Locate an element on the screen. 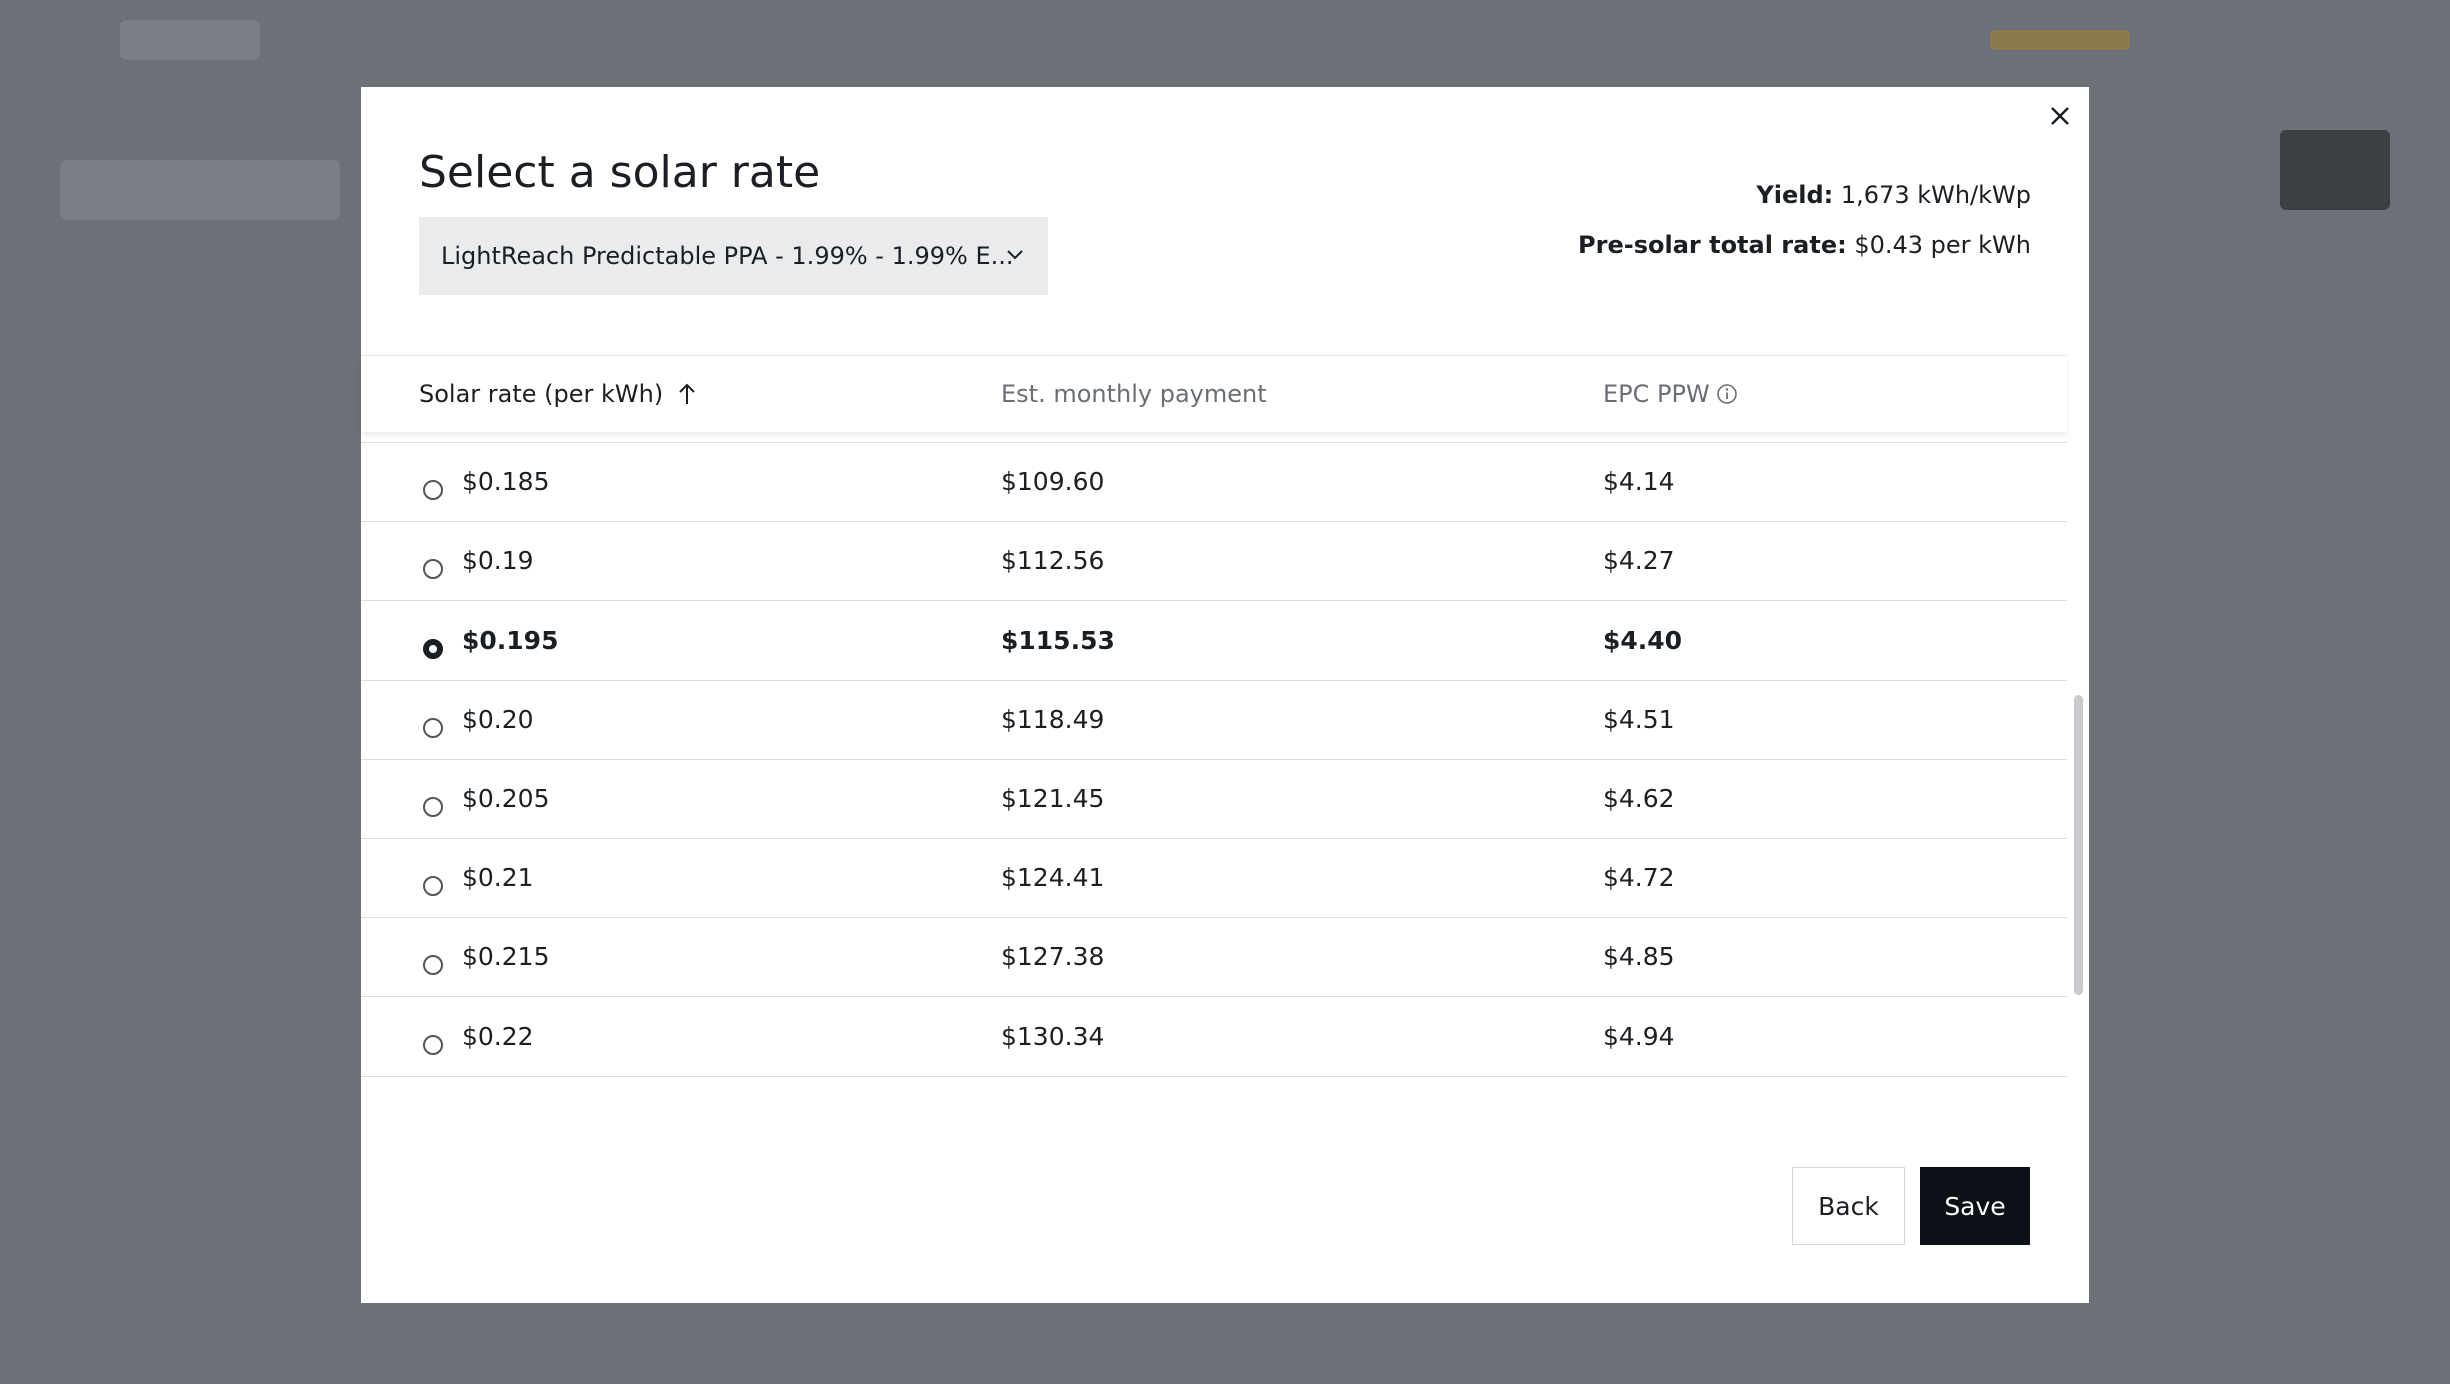 Image resolution: width=2450 pixels, height=1384 pixels. column-header: EPC PPW is located at coordinates (1670, 394).